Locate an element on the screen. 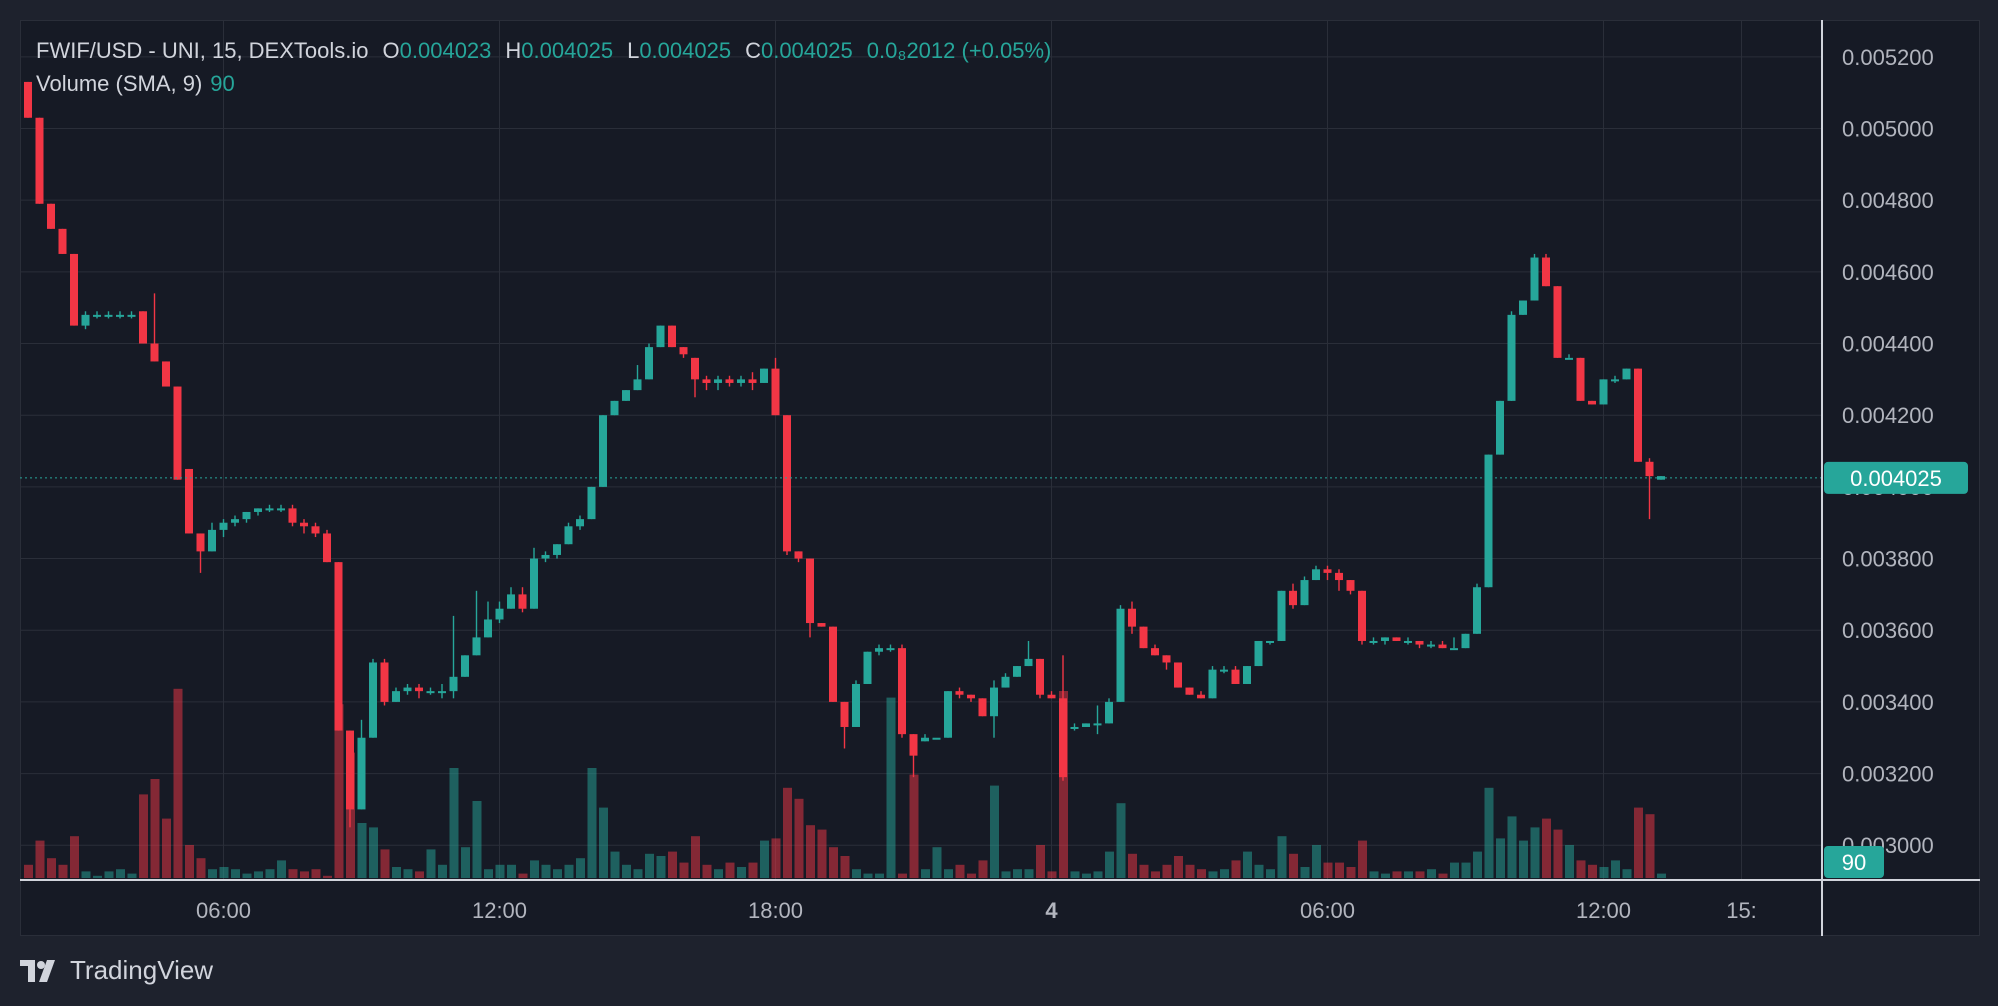  symbol-label: FWIF/USD - UNI, 15, DEXTools.io is located at coordinates (202, 50).